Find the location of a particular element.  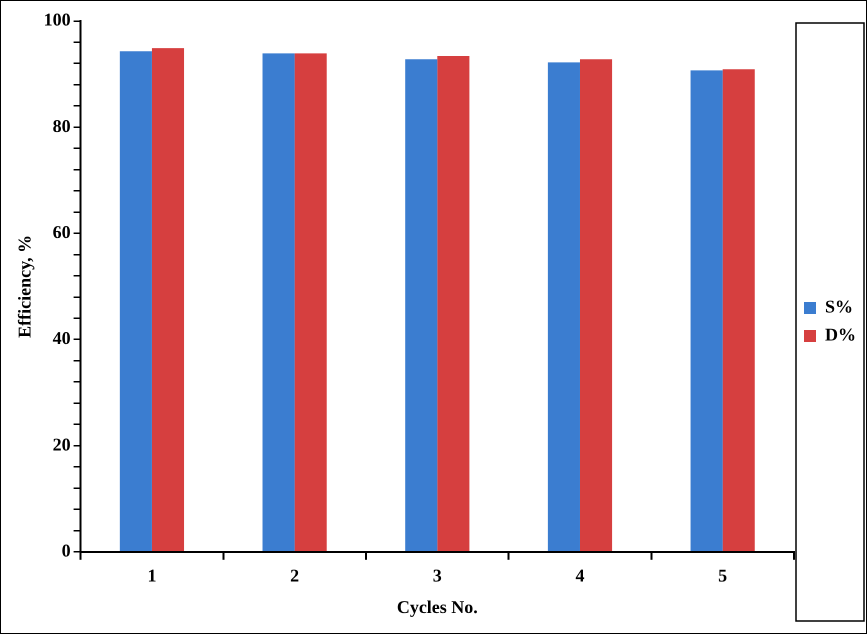

x-tick-label: 2 is located at coordinates (295, 575).